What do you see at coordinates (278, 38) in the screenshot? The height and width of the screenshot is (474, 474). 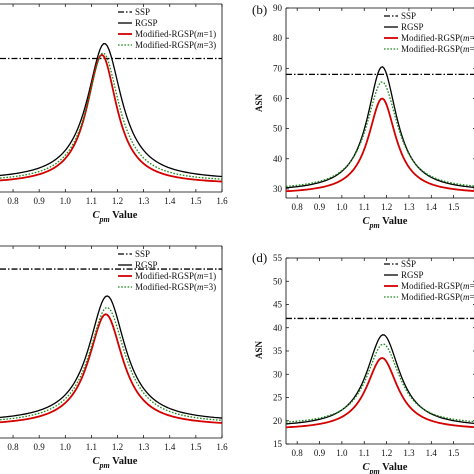 I see `y-tick-label: 80` at bounding box center [278, 38].